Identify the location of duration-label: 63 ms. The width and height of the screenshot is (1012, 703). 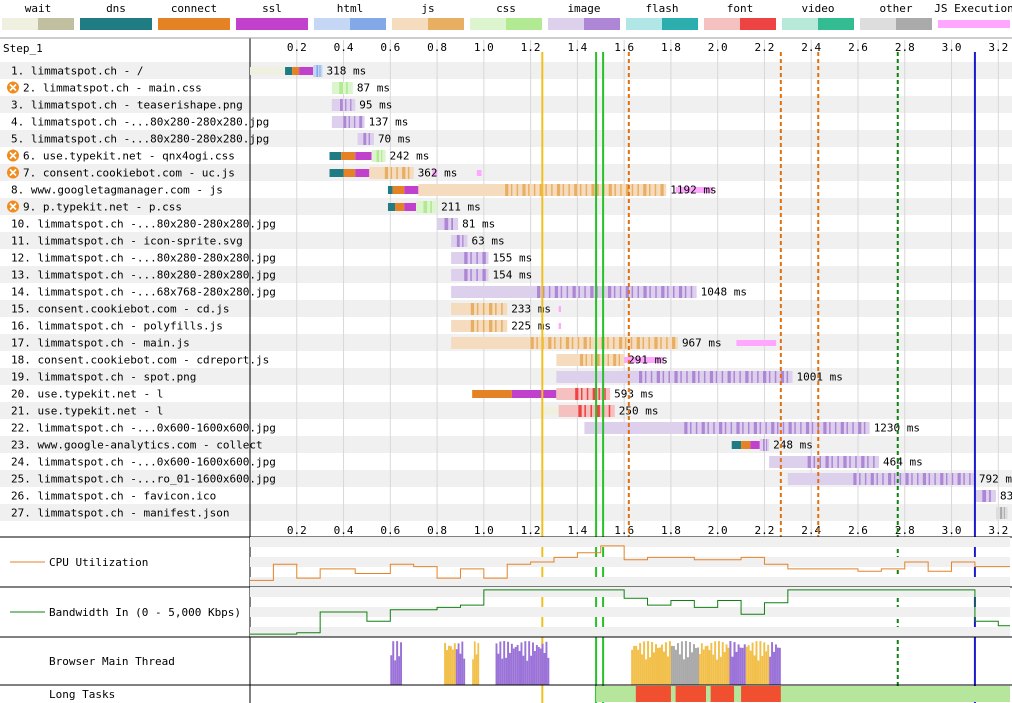
(487, 241).